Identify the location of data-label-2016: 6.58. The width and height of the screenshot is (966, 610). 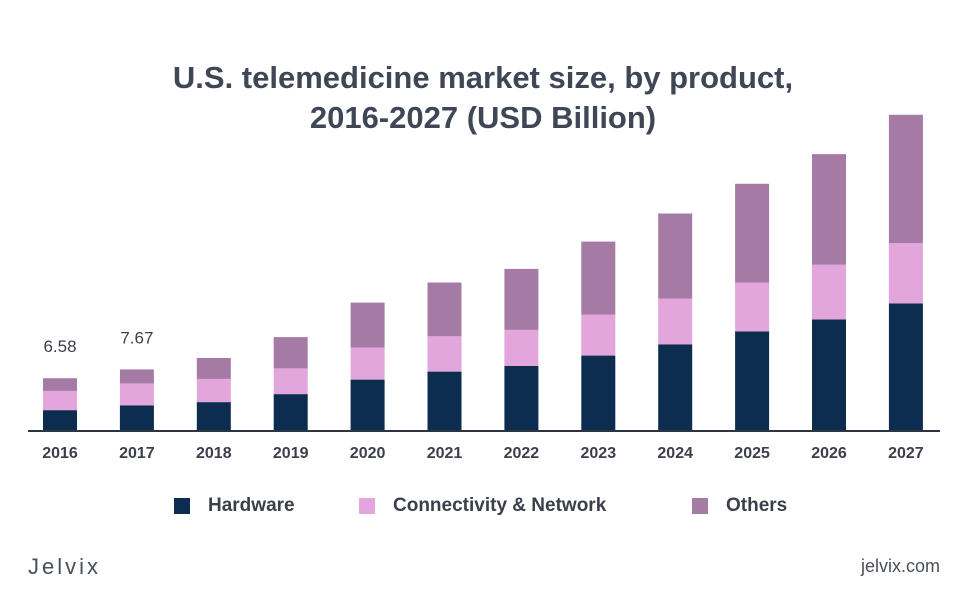
(59, 346).